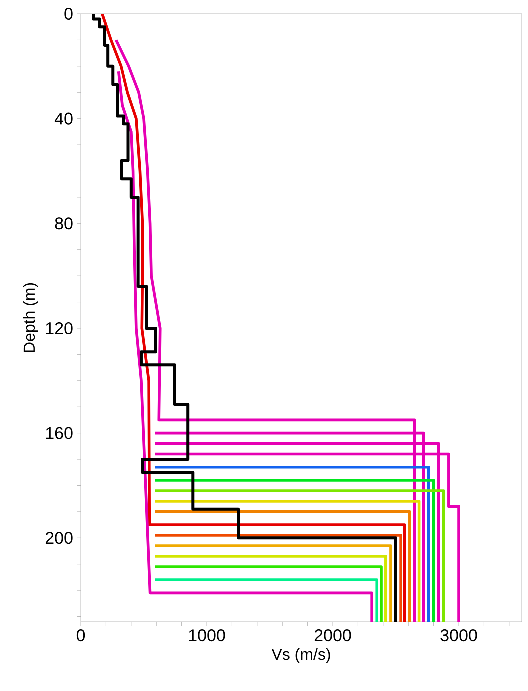 Image resolution: width=528 pixels, height=691 pixels. What do you see at coordinates (59, 328) in the screenshot?
I see `y-tick-label: 120` at bounding box center [59, 328].